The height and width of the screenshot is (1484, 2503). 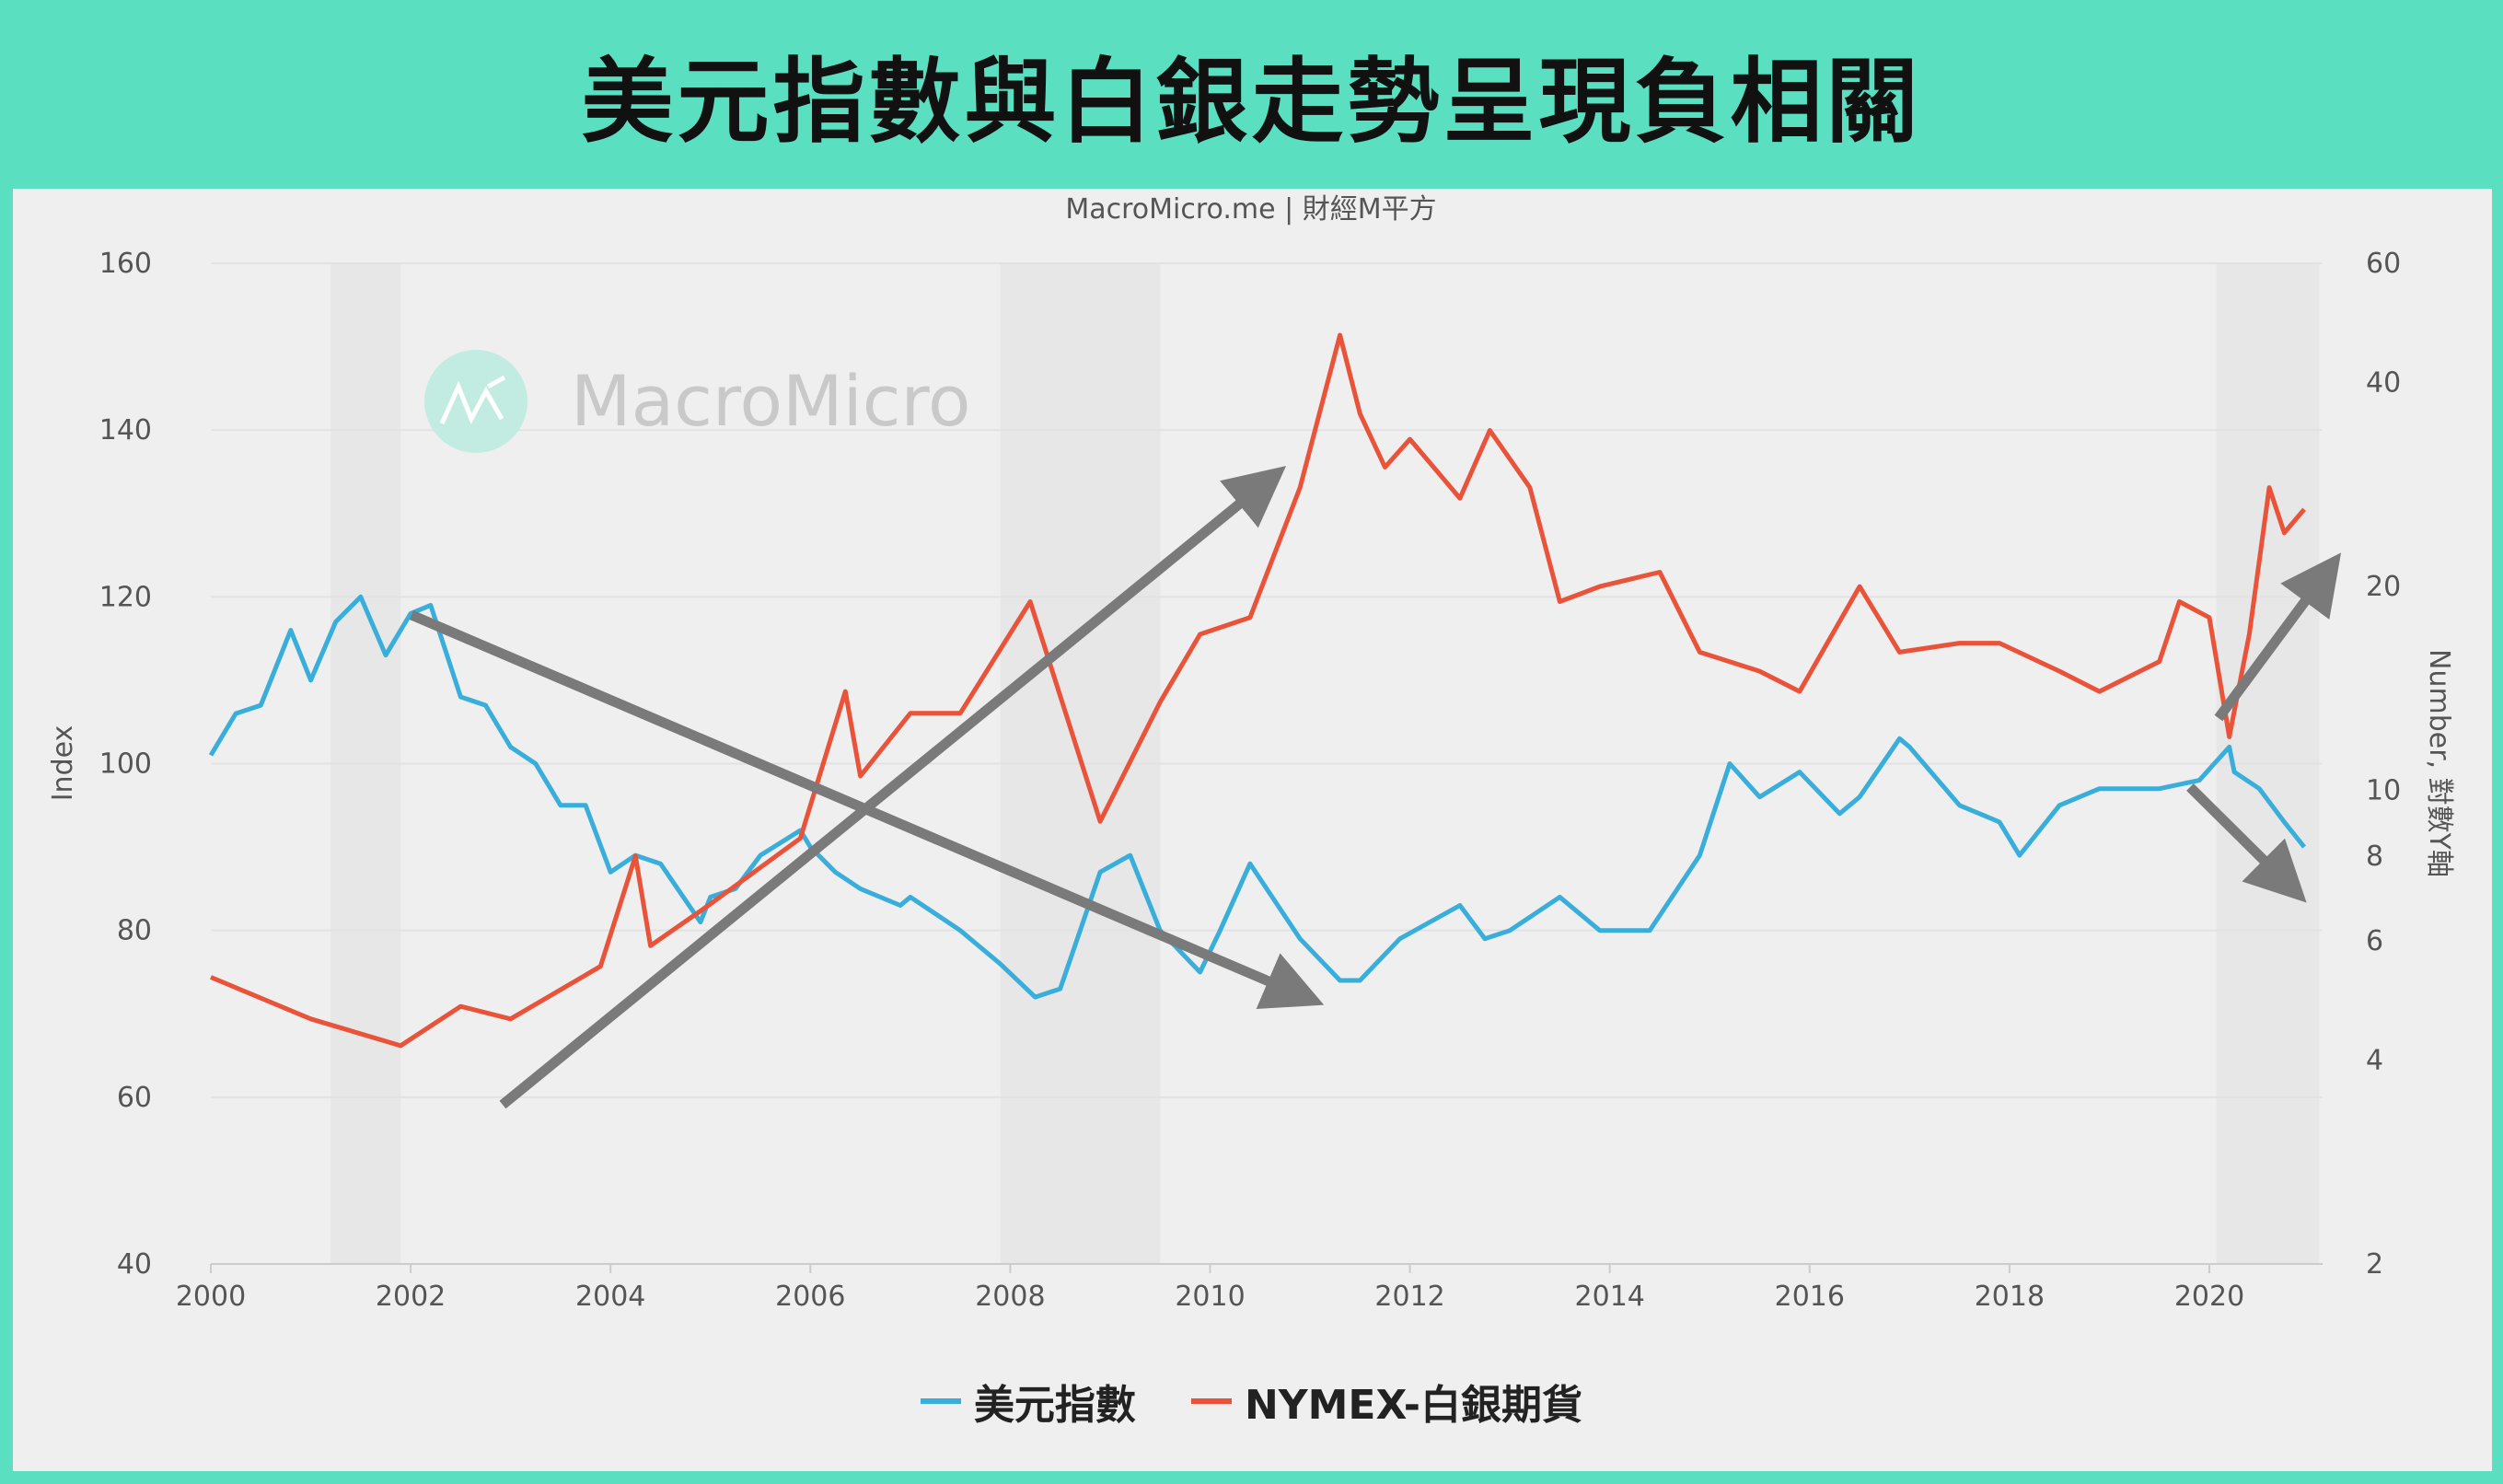 I want to click on y-axis-left-label: Index, so click(x=63, y=763).